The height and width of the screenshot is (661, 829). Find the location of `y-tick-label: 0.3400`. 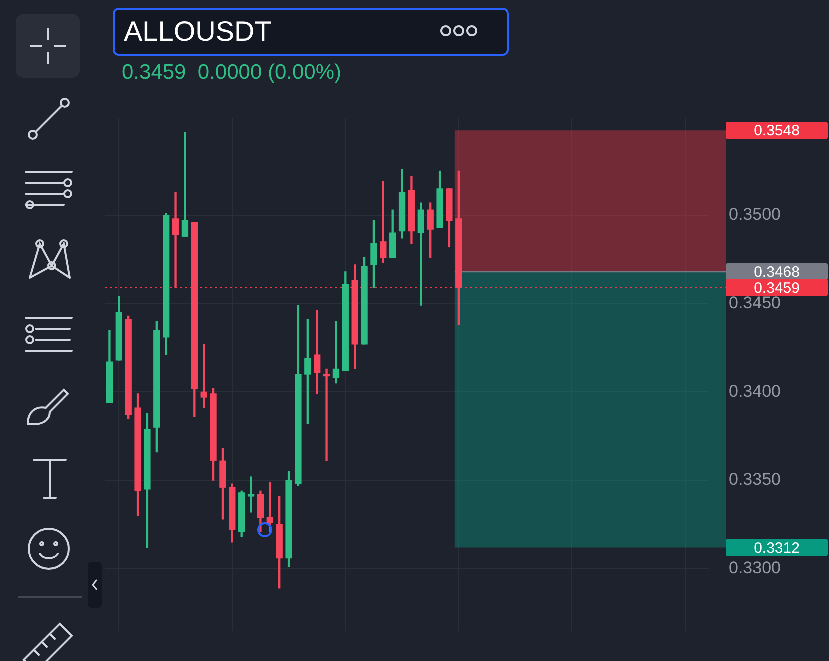

y-tick-label: 0.3400 is located at coordinates (755, 391).